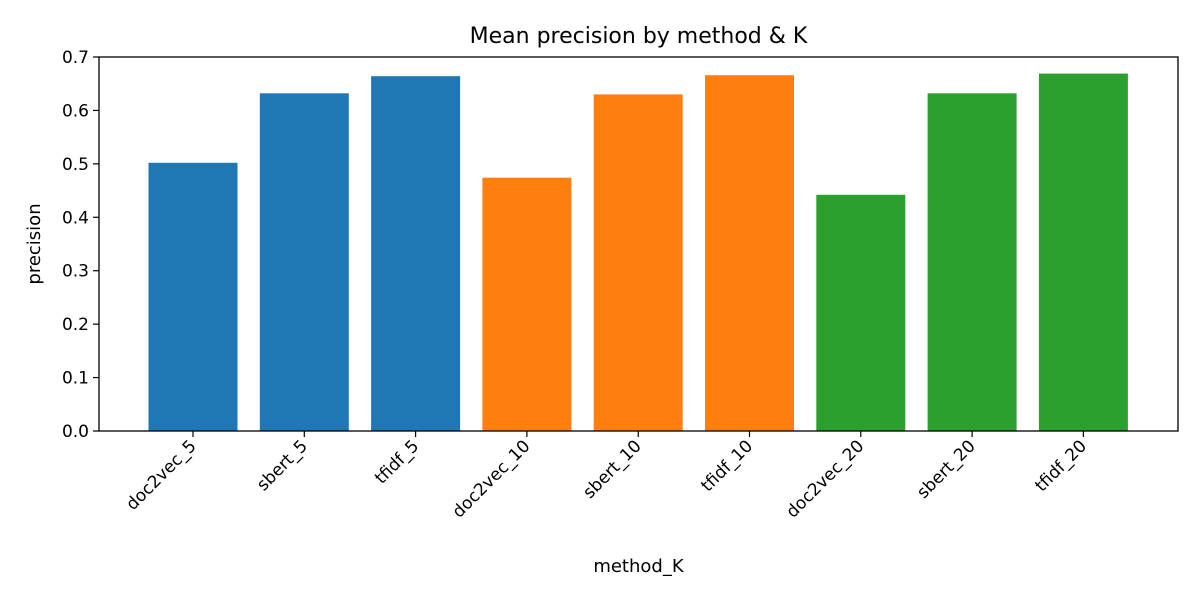 The height and width of the screenshot is (600, 1200). What do you see at coordinates (727, 466) in the screenshot?
I see `x-tick-label: tfidf_10` at bounding box center [727, 466].